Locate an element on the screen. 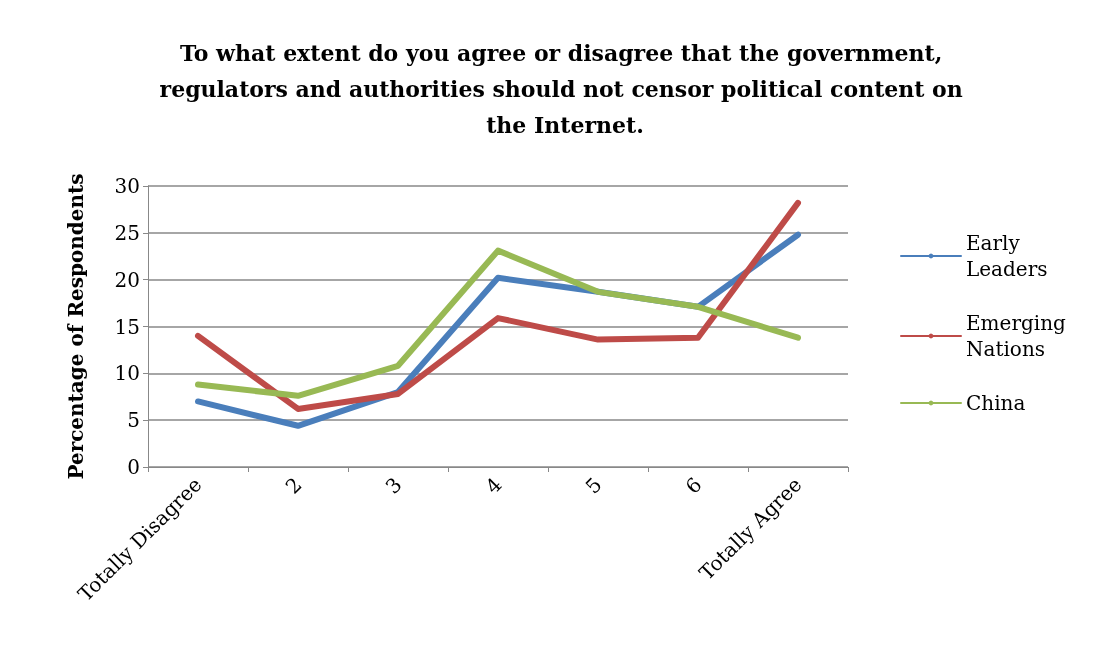  x-tick-label: 2 is located at coordinates (293, 485).